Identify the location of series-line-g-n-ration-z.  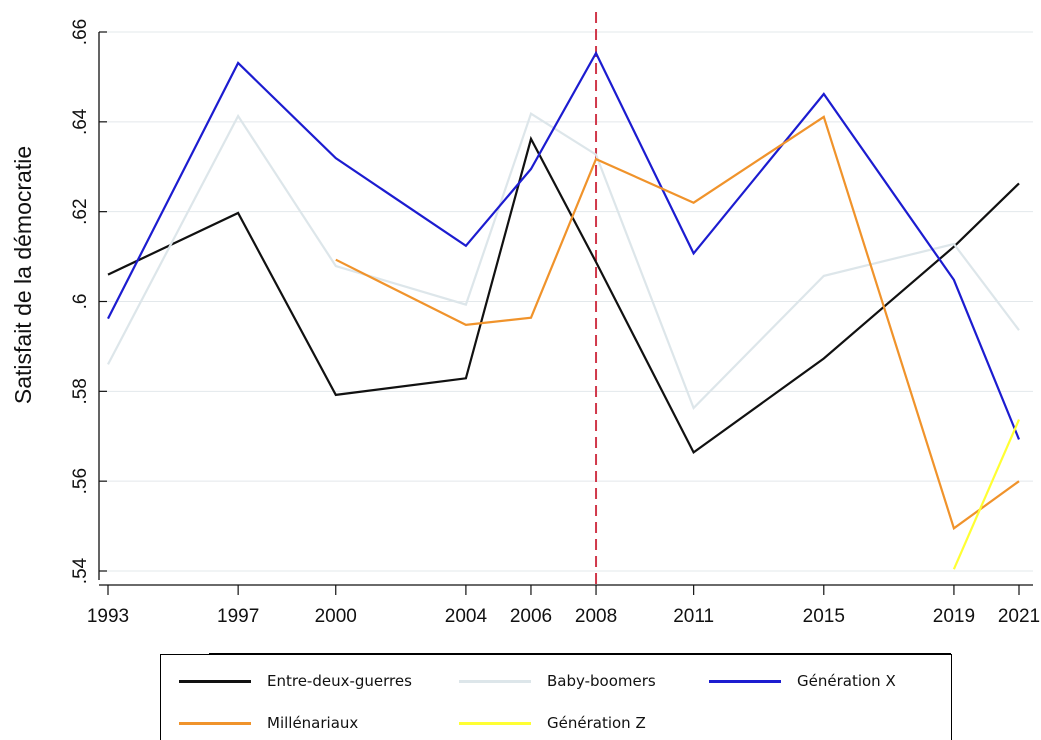
(986, 494).